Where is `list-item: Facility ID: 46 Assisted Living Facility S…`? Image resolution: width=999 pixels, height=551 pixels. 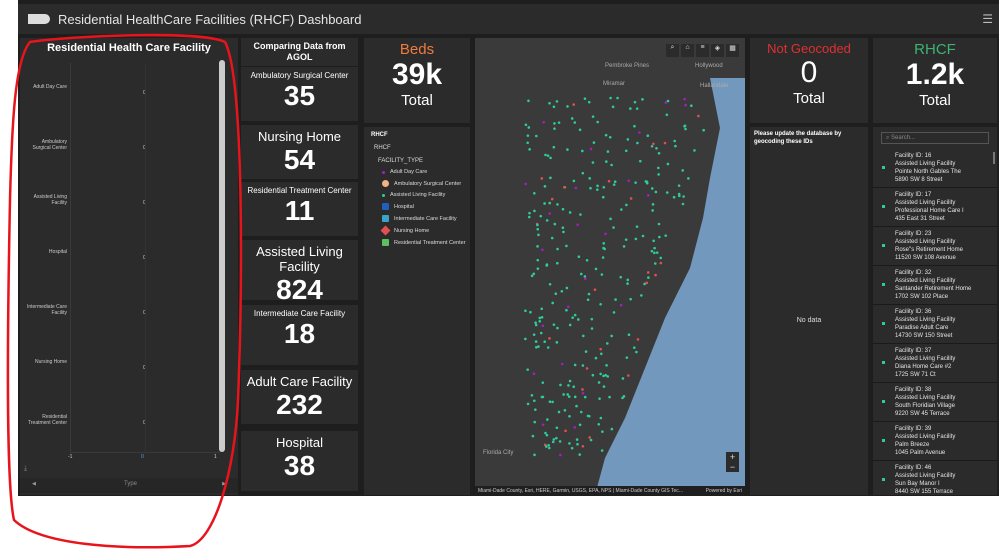 list-item: Facility ID: 46 Assisted Living Facility S… is located at coordinates (935, 478).